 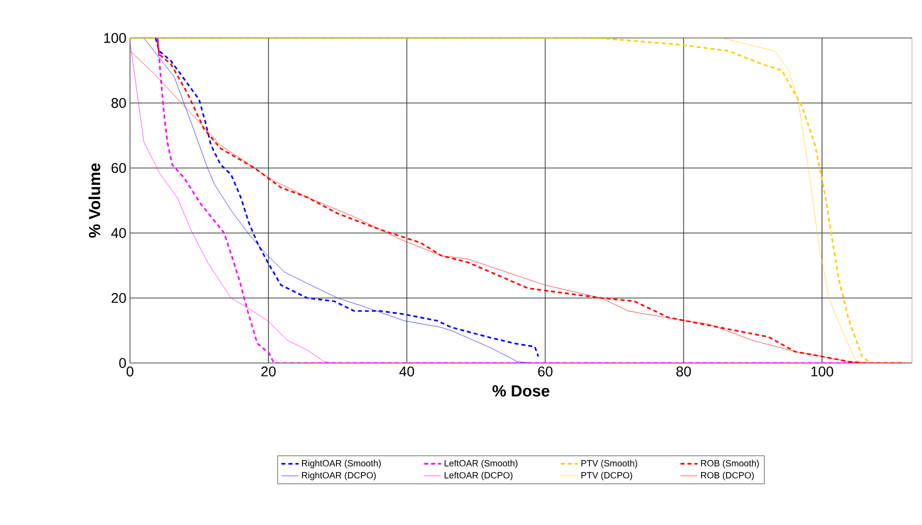 I want to click on legend-label: ROB (DCPO), so click(x=727, y=476).